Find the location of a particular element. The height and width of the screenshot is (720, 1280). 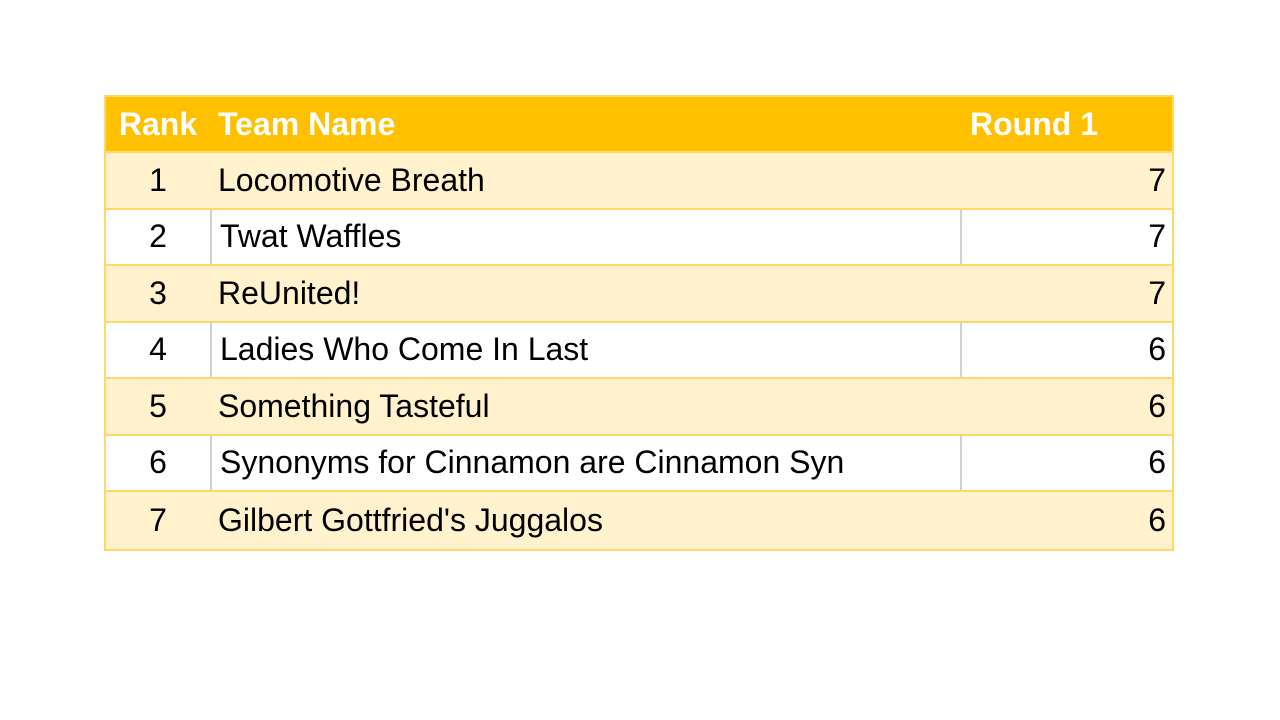

rank-cell: 7 is located at coordinates (158, 519).